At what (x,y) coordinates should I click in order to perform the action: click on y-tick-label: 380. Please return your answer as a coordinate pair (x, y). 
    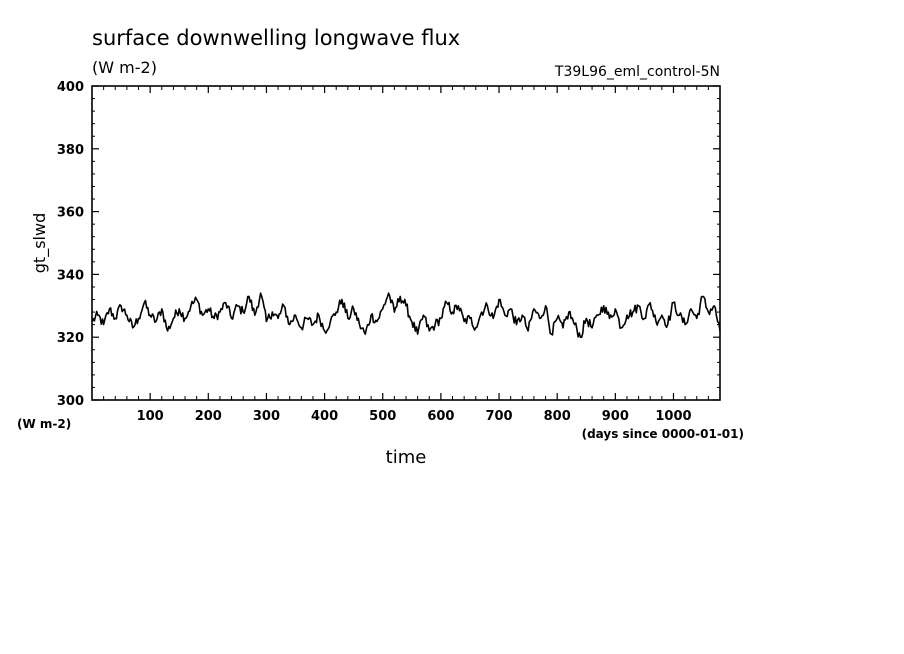
    Looking at the image, I should click on (70, 150).